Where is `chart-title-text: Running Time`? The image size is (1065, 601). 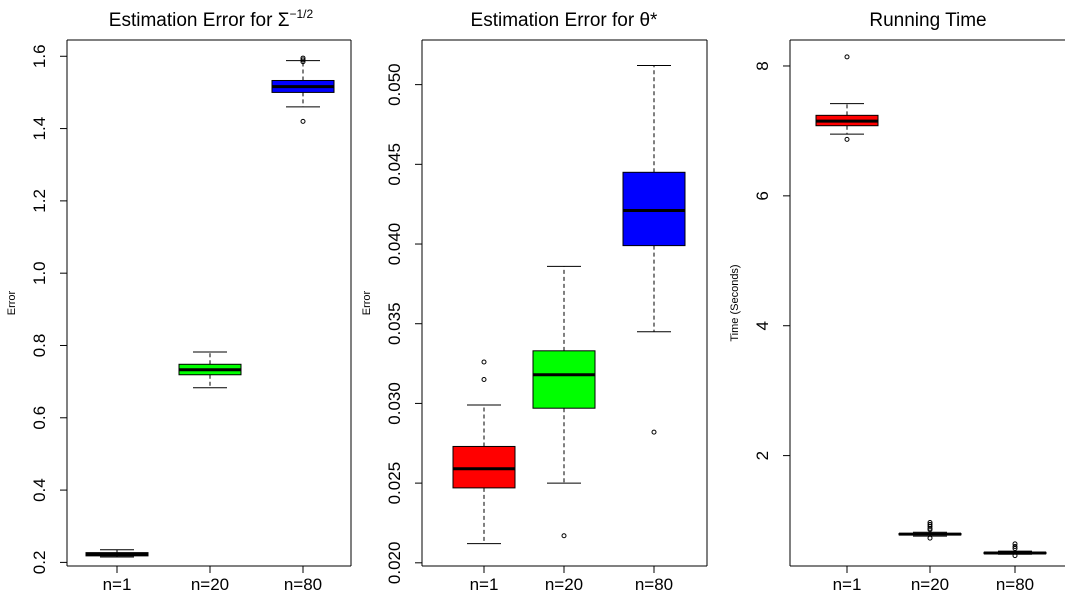 chart-title-text: Running Time is located at coordinates (927, 20).